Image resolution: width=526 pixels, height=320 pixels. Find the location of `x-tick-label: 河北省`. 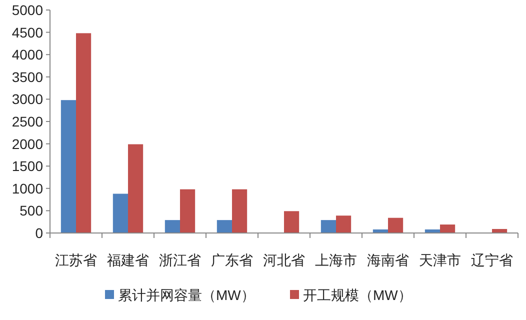

x-tick-label: 河北省 is located at coordinates (284, 260).